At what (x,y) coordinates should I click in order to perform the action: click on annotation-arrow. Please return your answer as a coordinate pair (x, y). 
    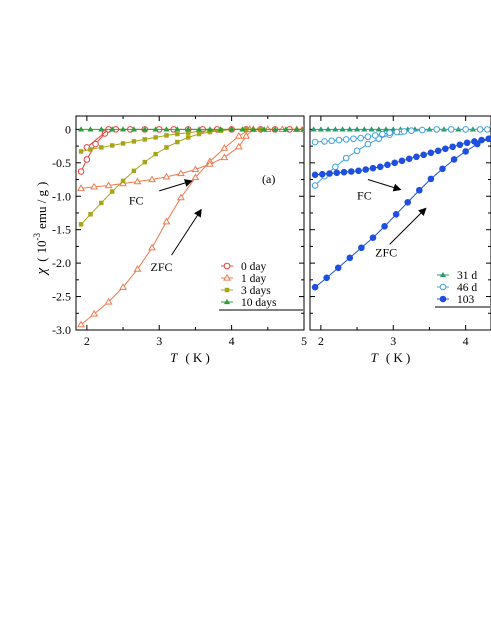
    Looking at the image, I should click on (186, 232).